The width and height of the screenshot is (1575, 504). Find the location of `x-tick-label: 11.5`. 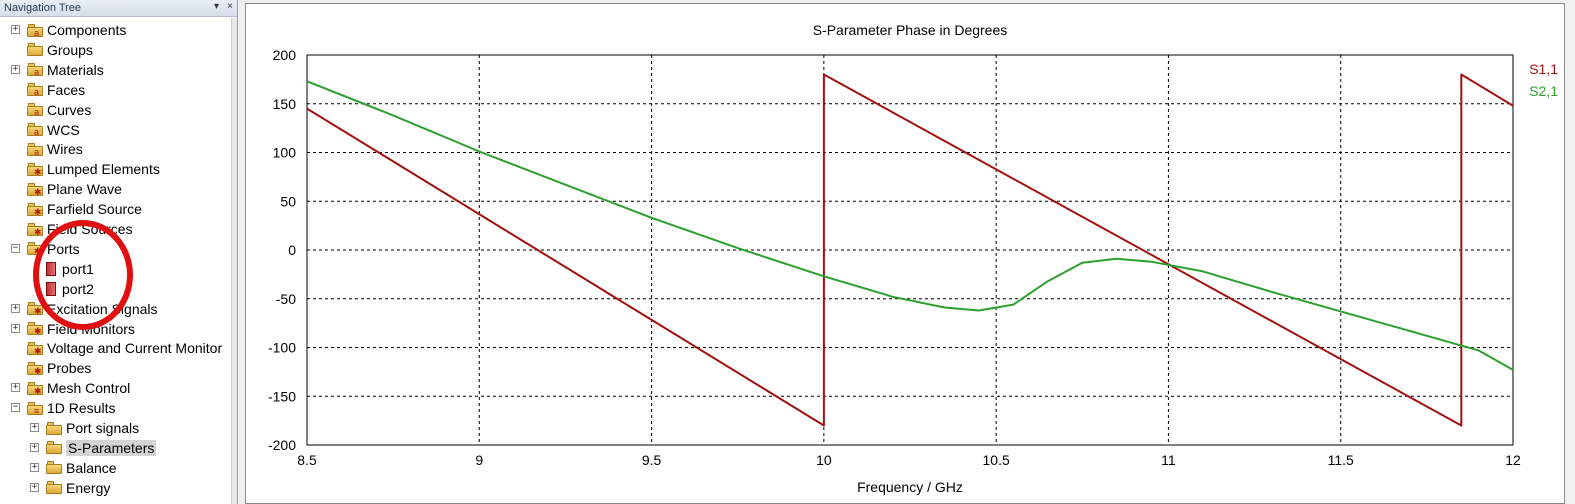

x-tick-label: 11.5 is located at coordinates (1341, 460).